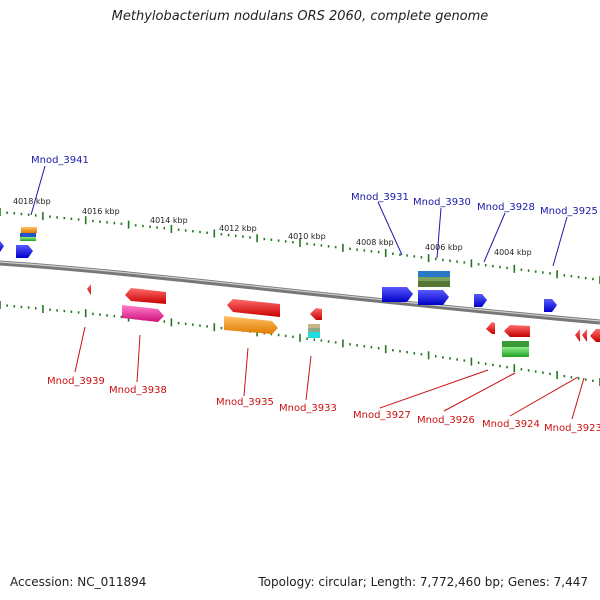 This screenshot has width=600, height=600. Describe the element at coordinates (308, 408) in the screenshot. I see `gene-label: Mnod_3933` at that location.